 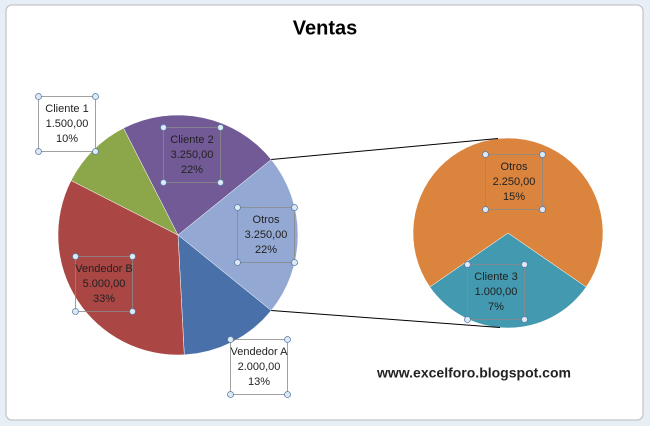 What do you see at coordinates (473, 373) in the screenshot?
I see `watermark: www.excelforo.blogspot.com` at bounding box center [473, 373].